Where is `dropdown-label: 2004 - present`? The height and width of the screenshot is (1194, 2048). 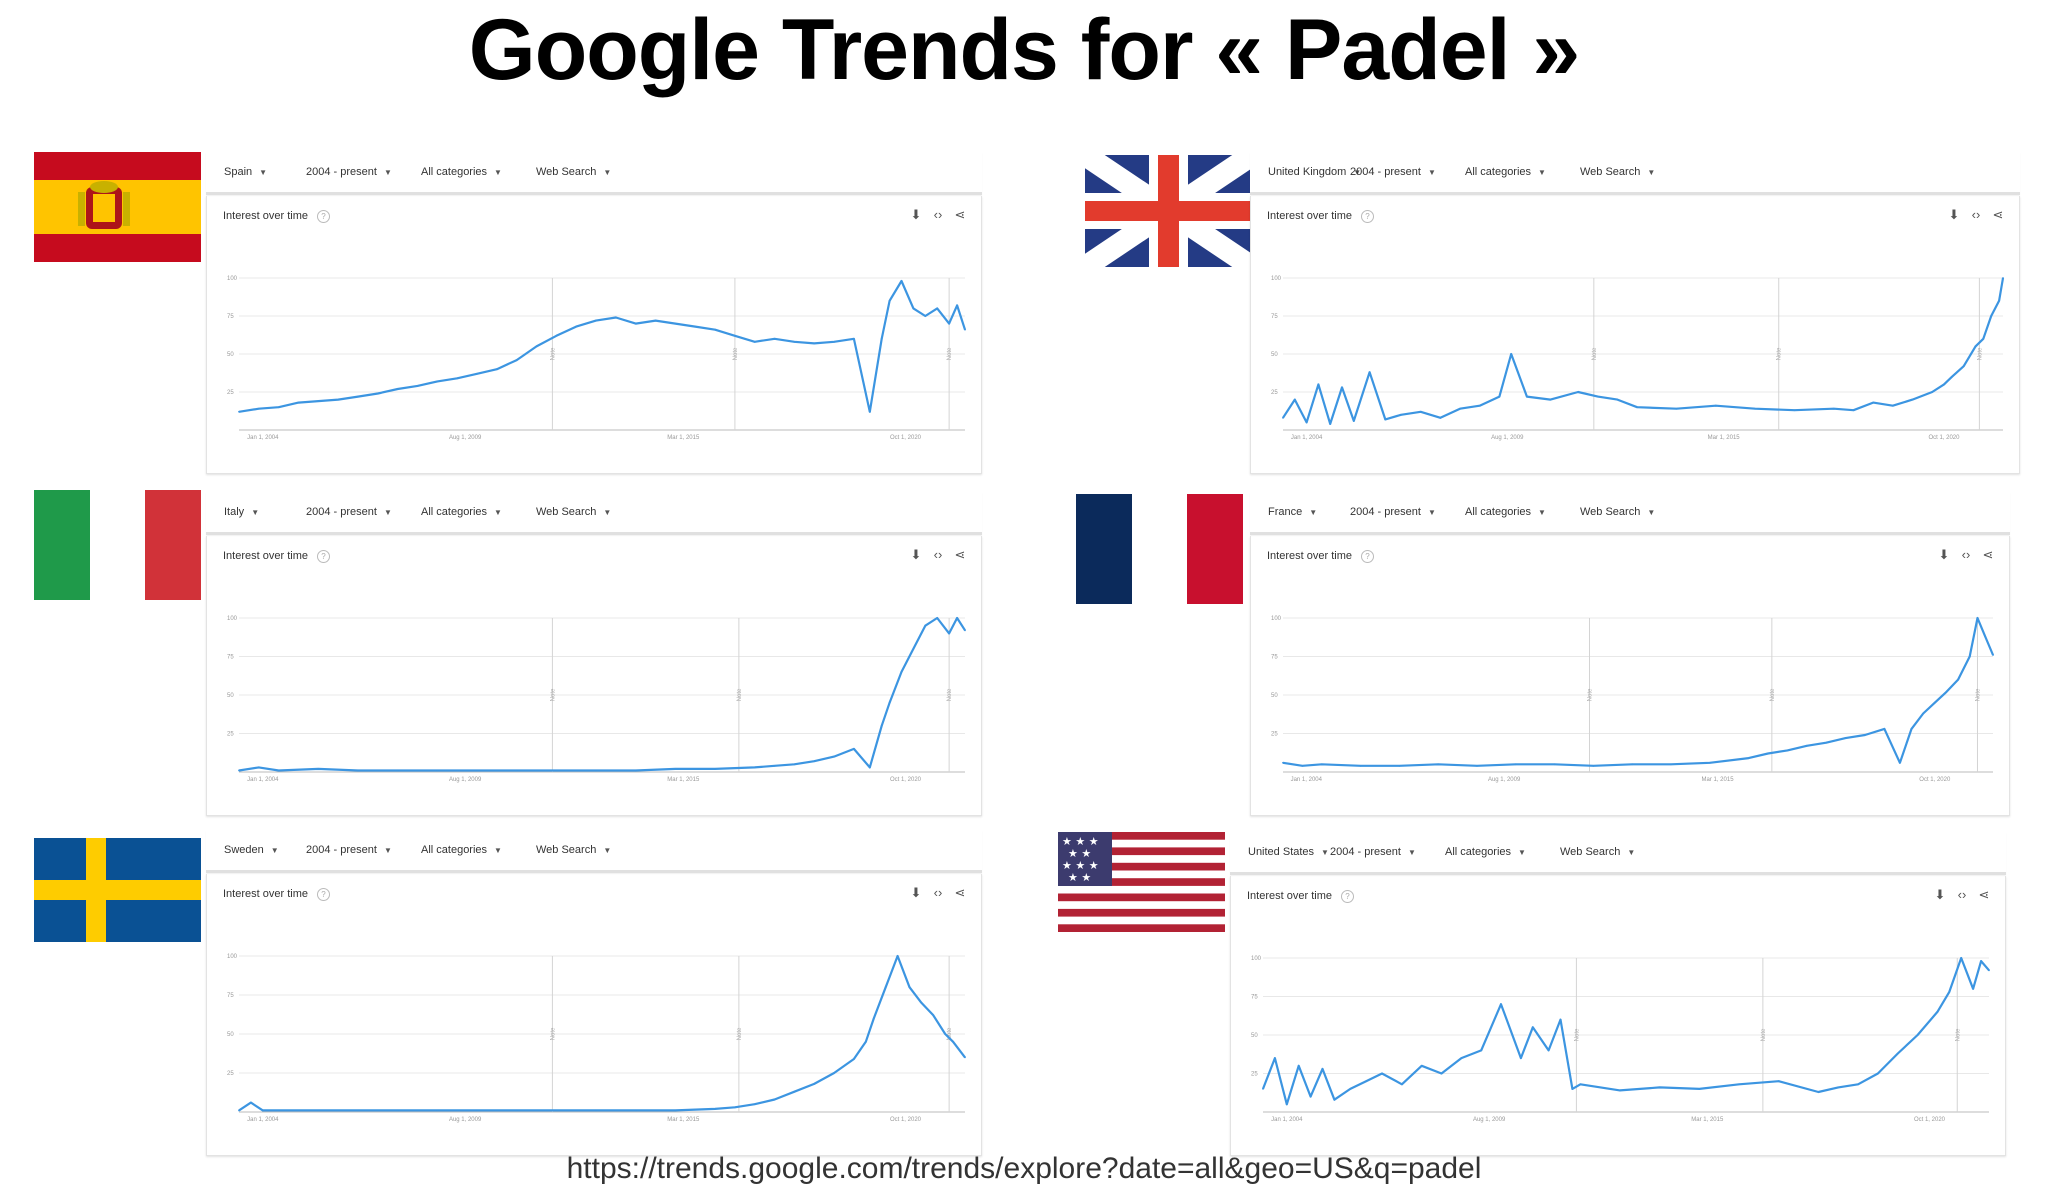
dropdown-label: 2004 - present is located at coordinates (1365, 852).